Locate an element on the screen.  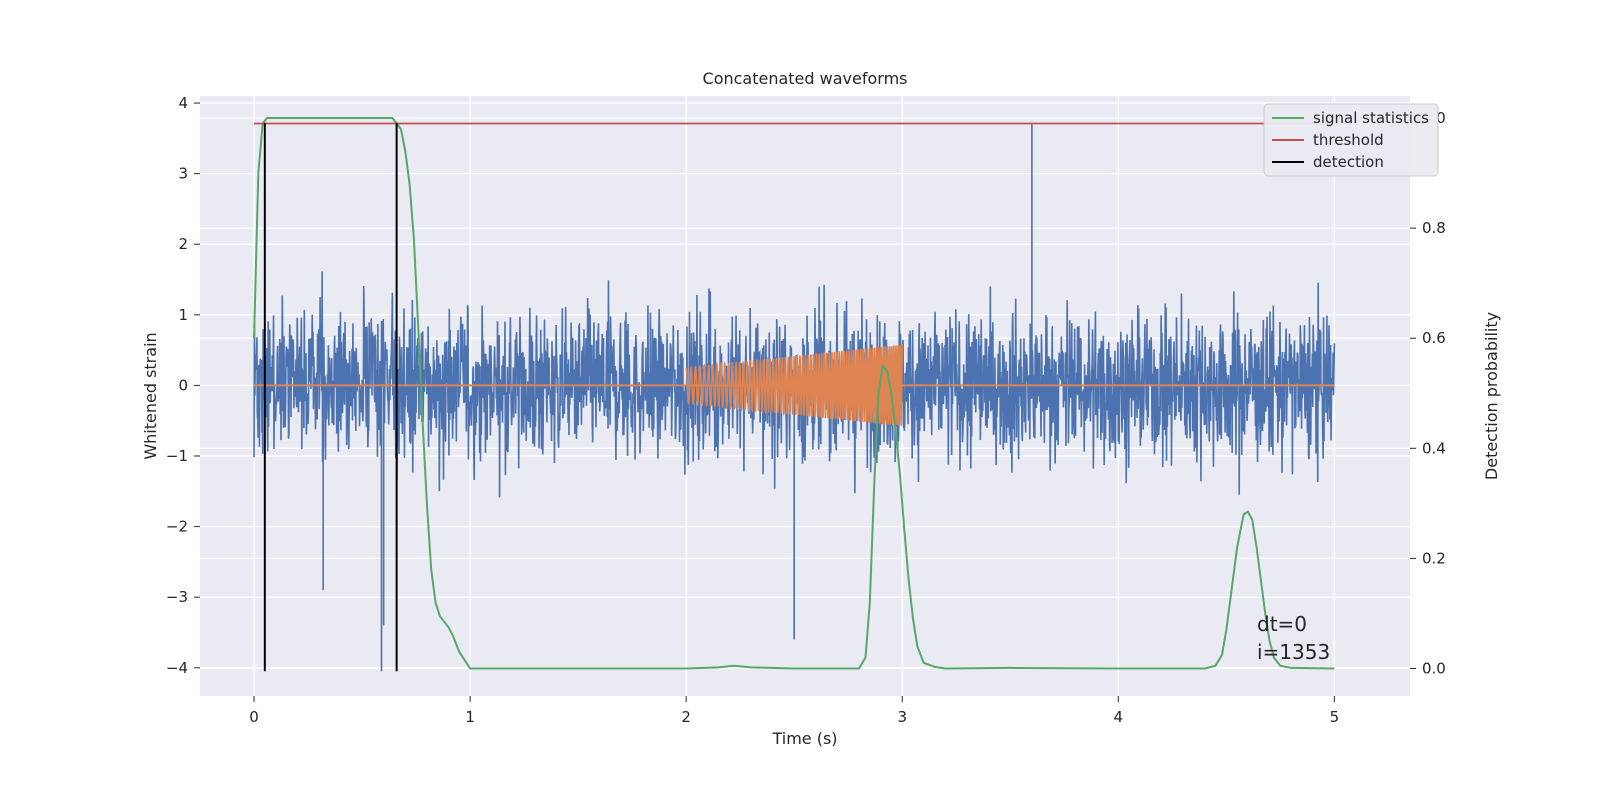
x-tick-label: 0 is located at coordinates (254, 717).